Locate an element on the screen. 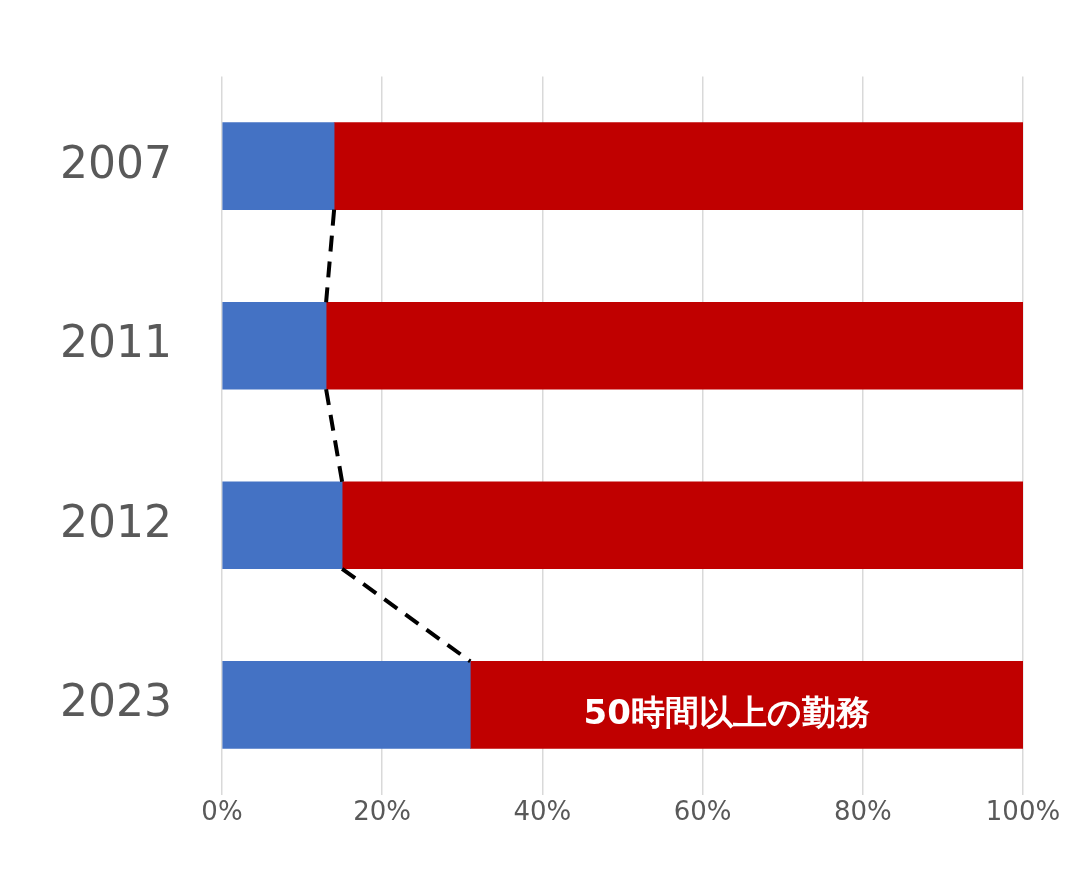 This screenshot has height=871, width=1065. y-tick-label: 2011 is located at coordinates (115, 342).